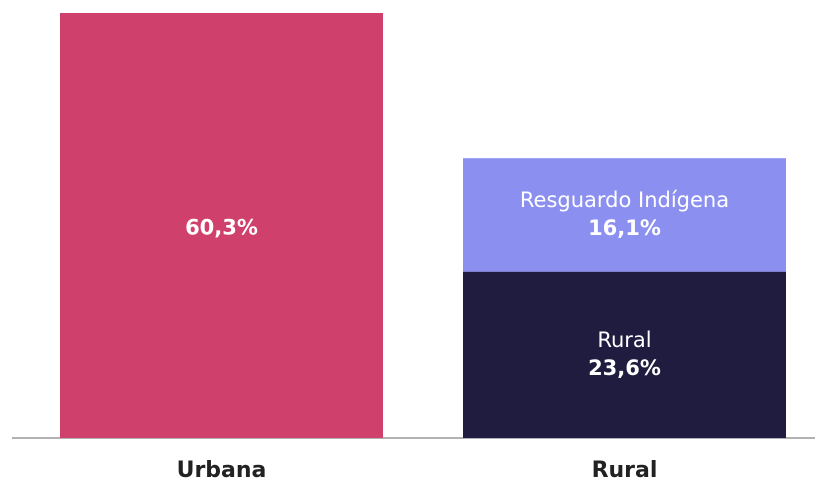 This screenshot has height=487, width=827. What do you see at coordinates (624, 368) in the screenshot?
I see `value-label: 23,6%` at bounding box center [624, 368].